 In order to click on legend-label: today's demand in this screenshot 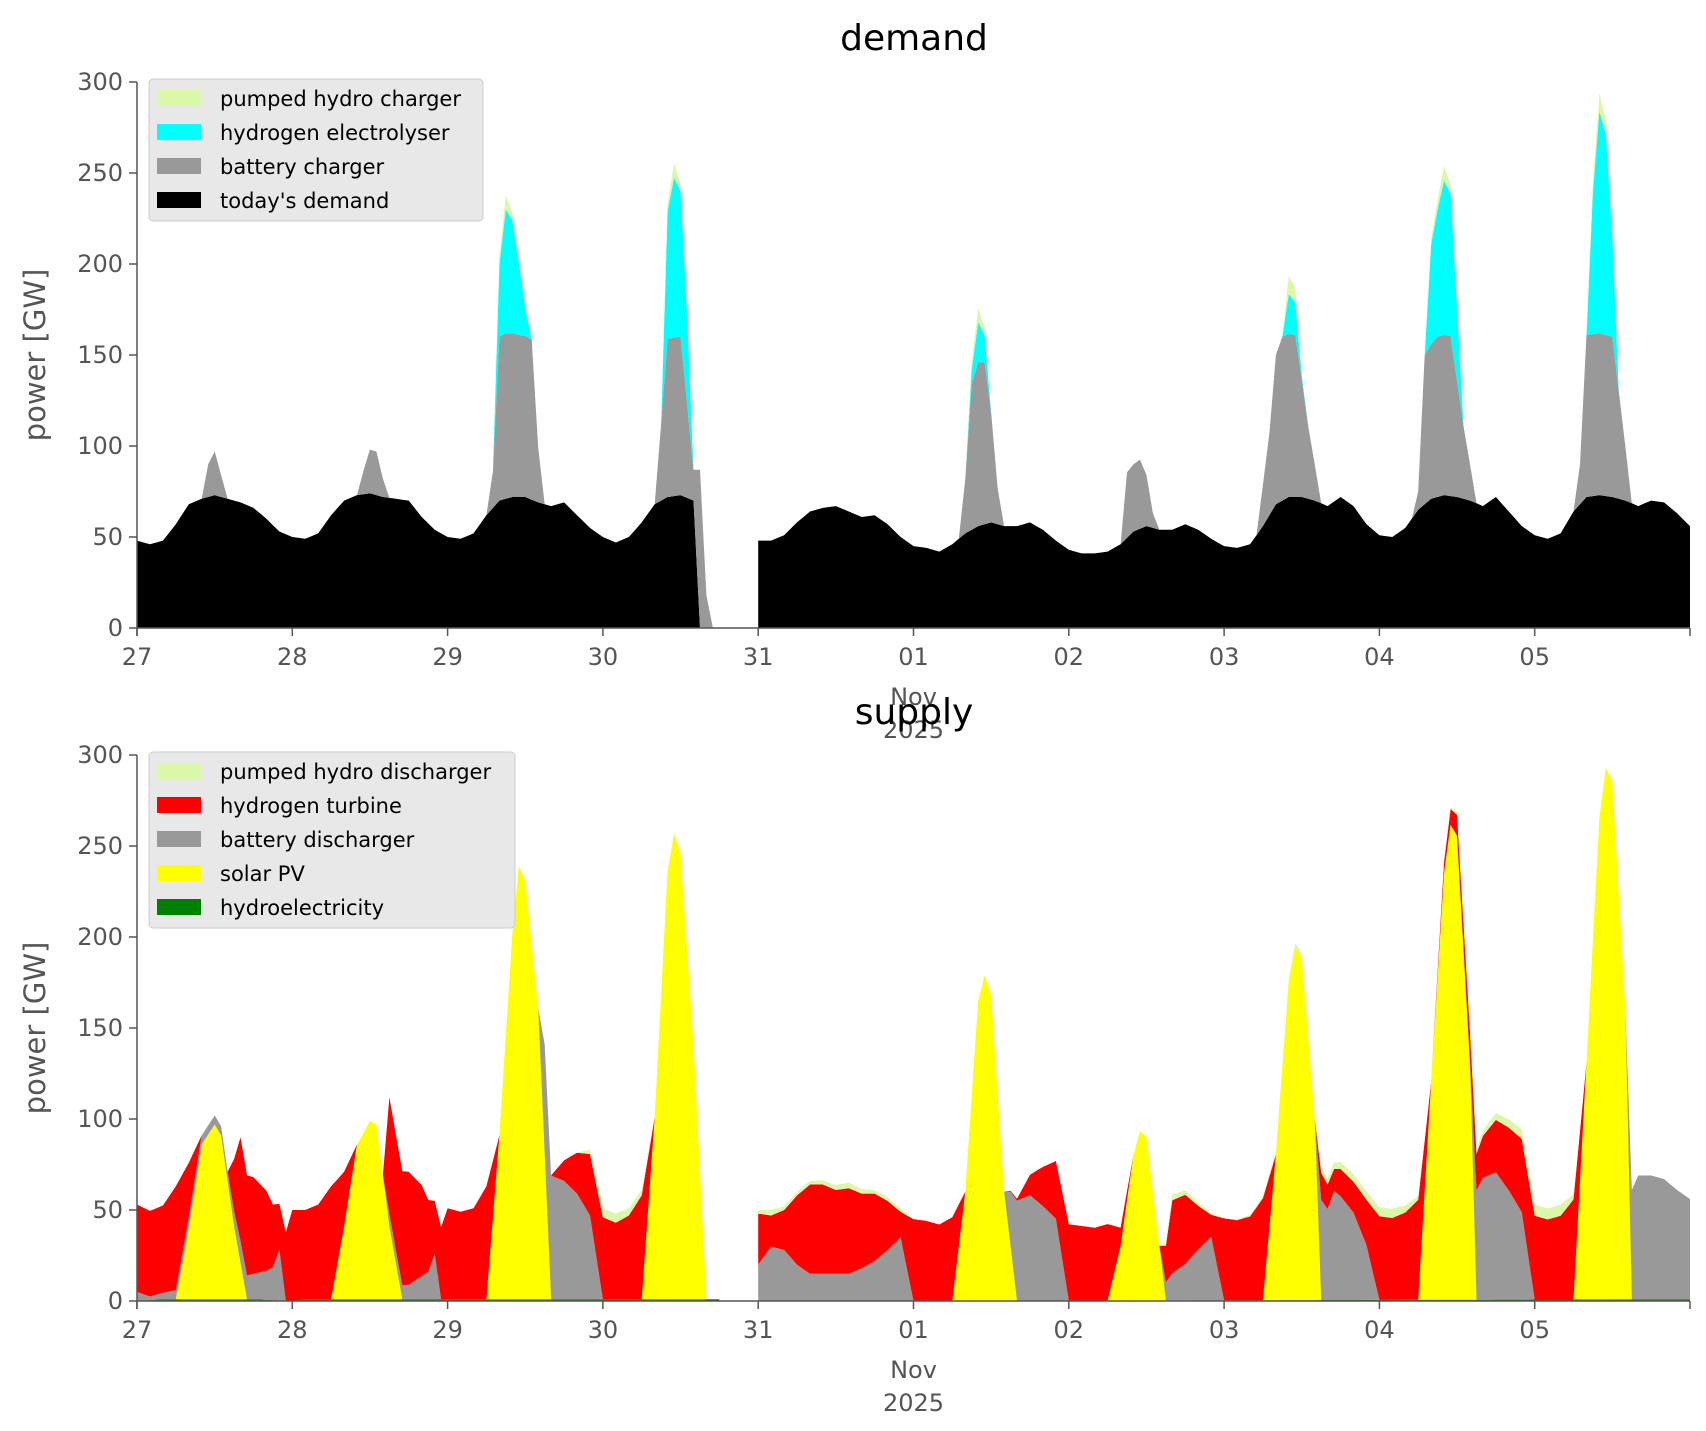, I will do `click(304, 201)`.